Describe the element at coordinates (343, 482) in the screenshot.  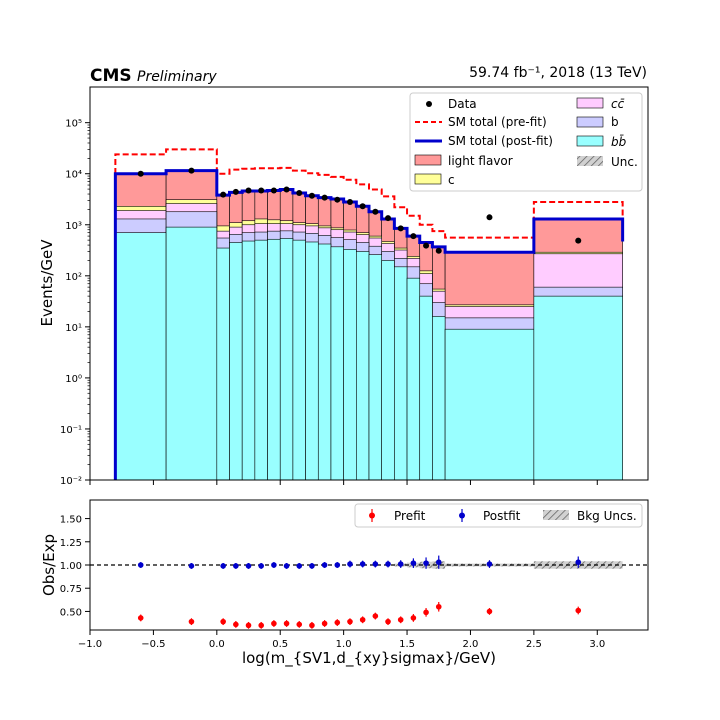
I see `main-x-ticks` at that location.